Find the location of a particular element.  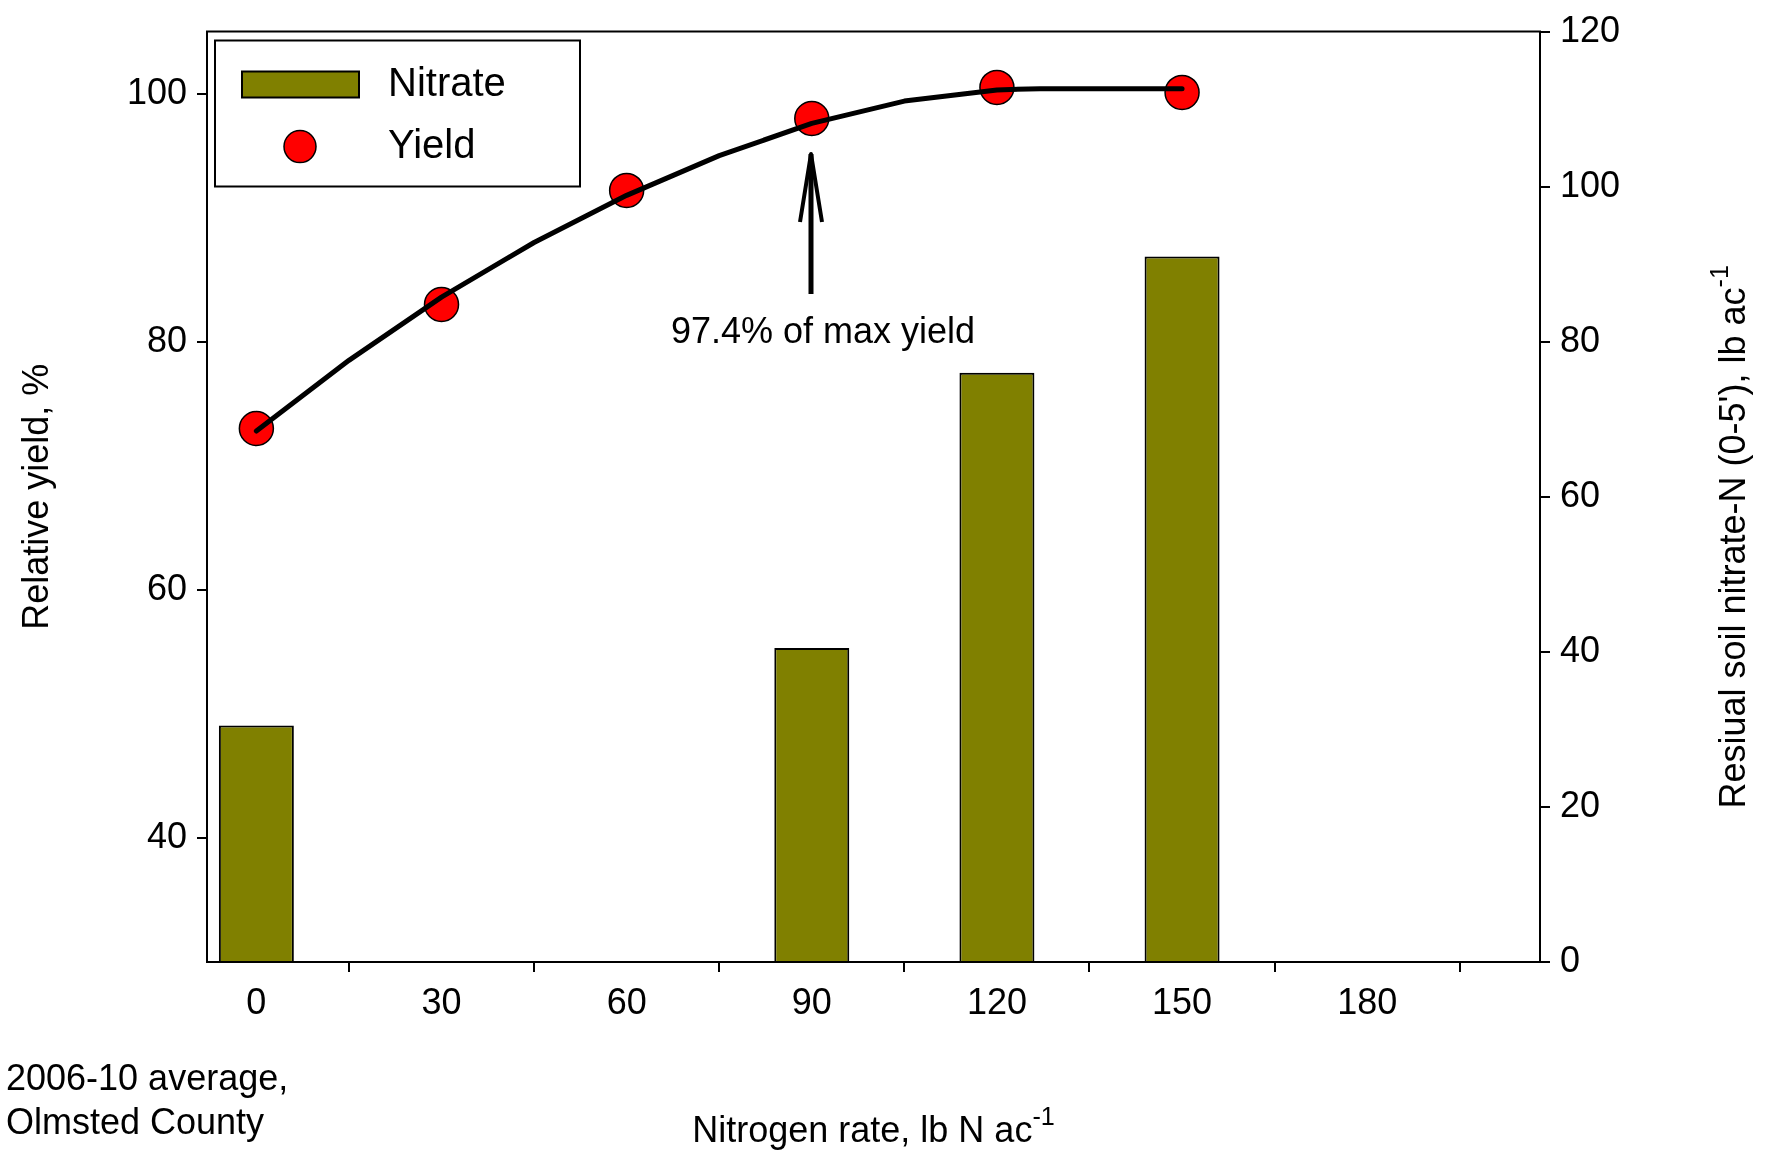

annotation: 97.4% of max yield is located at coordinates (823, 330).